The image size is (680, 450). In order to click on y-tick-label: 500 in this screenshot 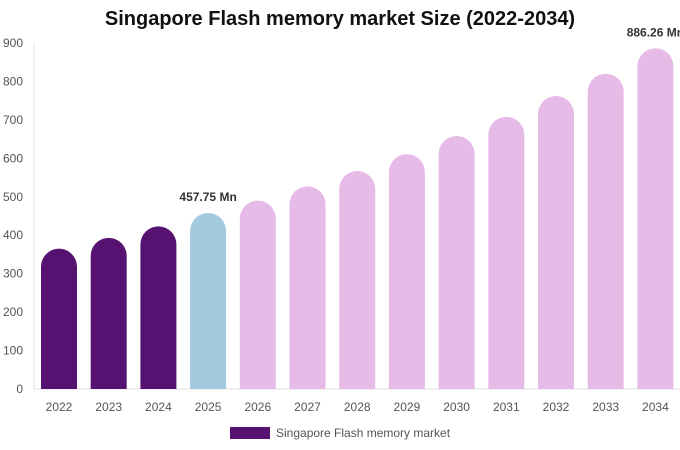, I will do `click(13, 197)`.